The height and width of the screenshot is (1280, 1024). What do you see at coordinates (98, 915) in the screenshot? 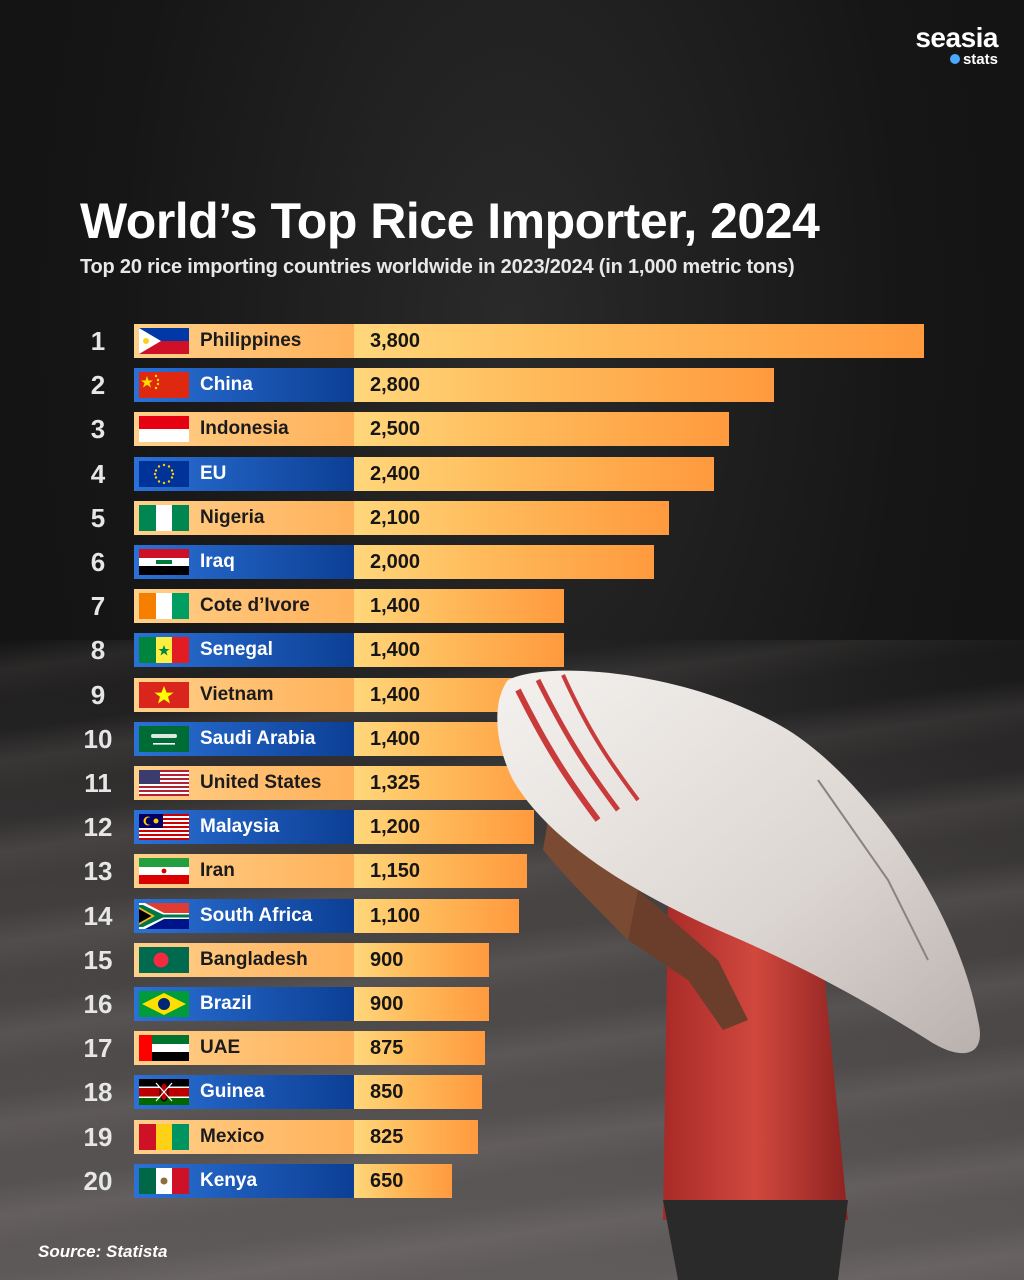
I see `rank-label: 14` at bounding box center [98, 915].